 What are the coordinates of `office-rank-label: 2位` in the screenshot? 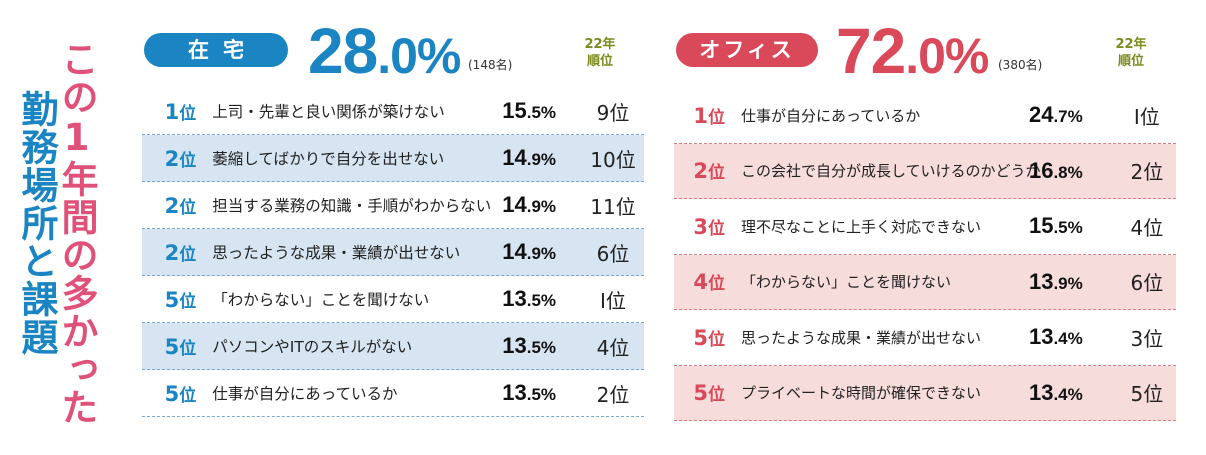 It's located at (709, 171).